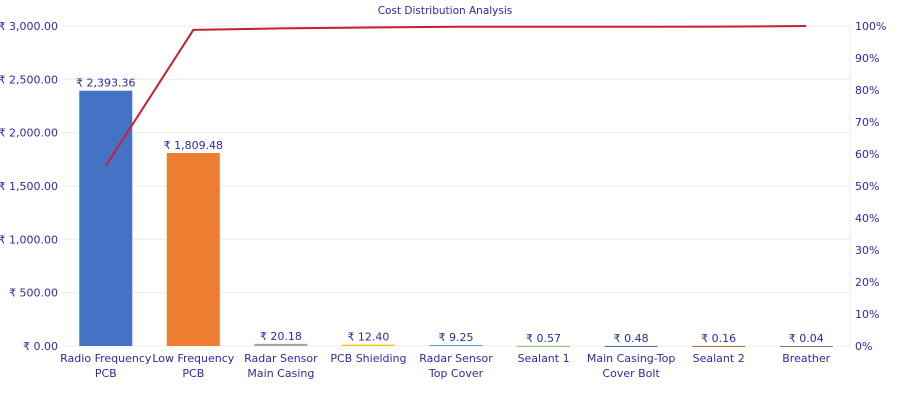 Image resolution: width=907 pixels, height=404 pixels. Describe the element at coordinates (368, 337) in the screenshot. I see `data-label: ₹ 12.40` at that location.